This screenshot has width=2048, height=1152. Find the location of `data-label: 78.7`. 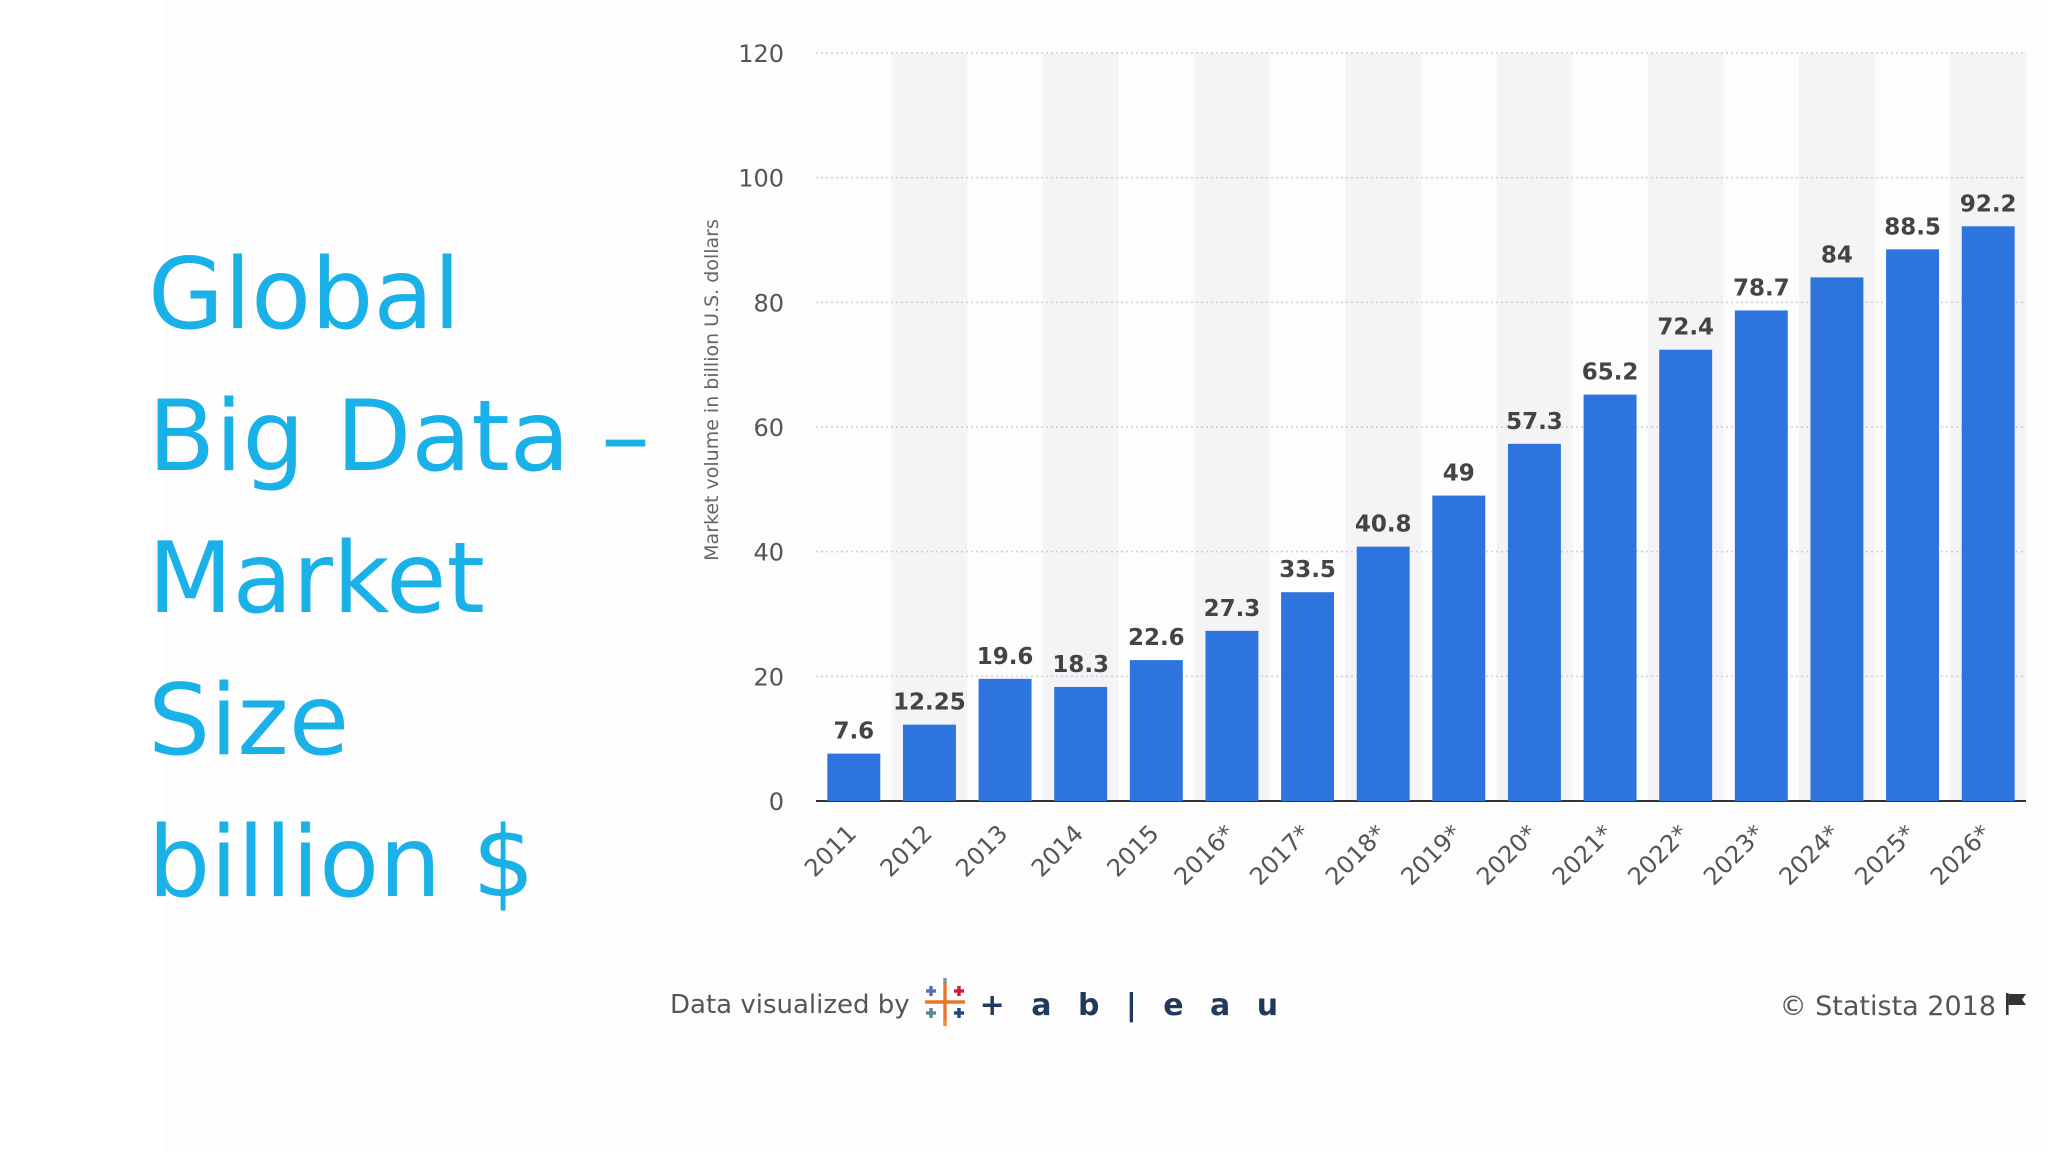

data-label: 78.7 is located at coordinates (1761, 288).